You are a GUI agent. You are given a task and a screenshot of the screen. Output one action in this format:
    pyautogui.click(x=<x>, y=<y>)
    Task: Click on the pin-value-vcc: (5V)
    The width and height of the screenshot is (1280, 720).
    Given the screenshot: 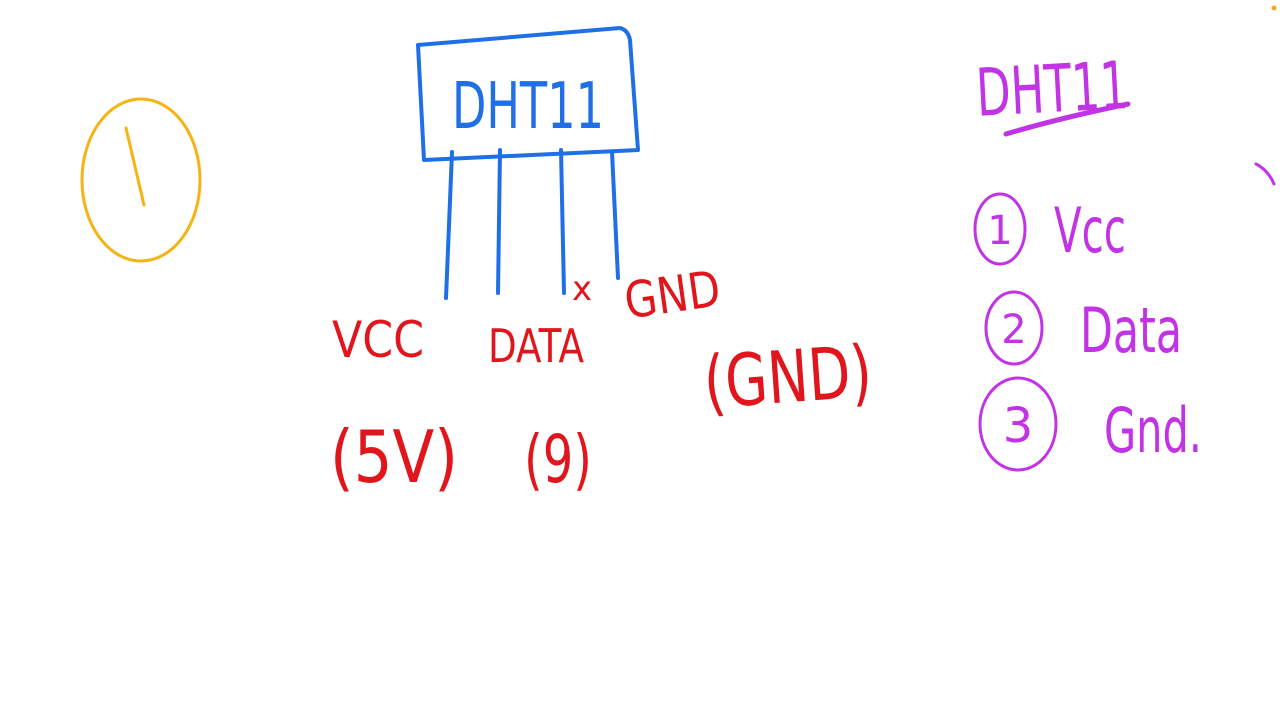 What is the action you would take?
    pyautogui.click(x=394, y=457)
    